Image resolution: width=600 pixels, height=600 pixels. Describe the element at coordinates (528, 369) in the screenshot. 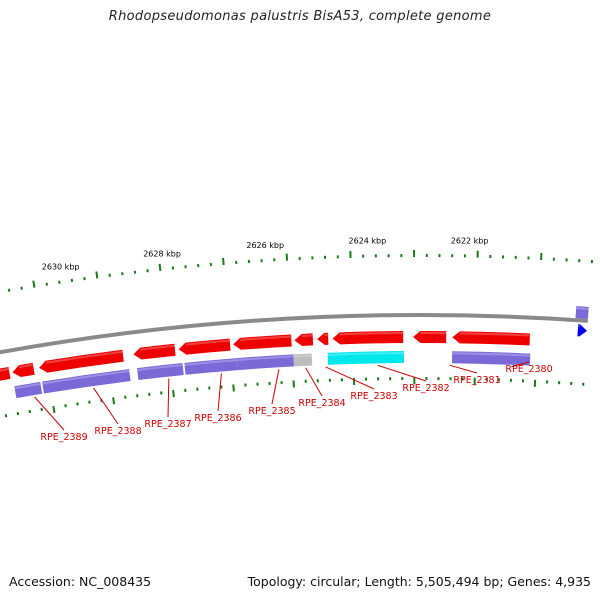

I see `gene-label: RPE_2380` at that location.